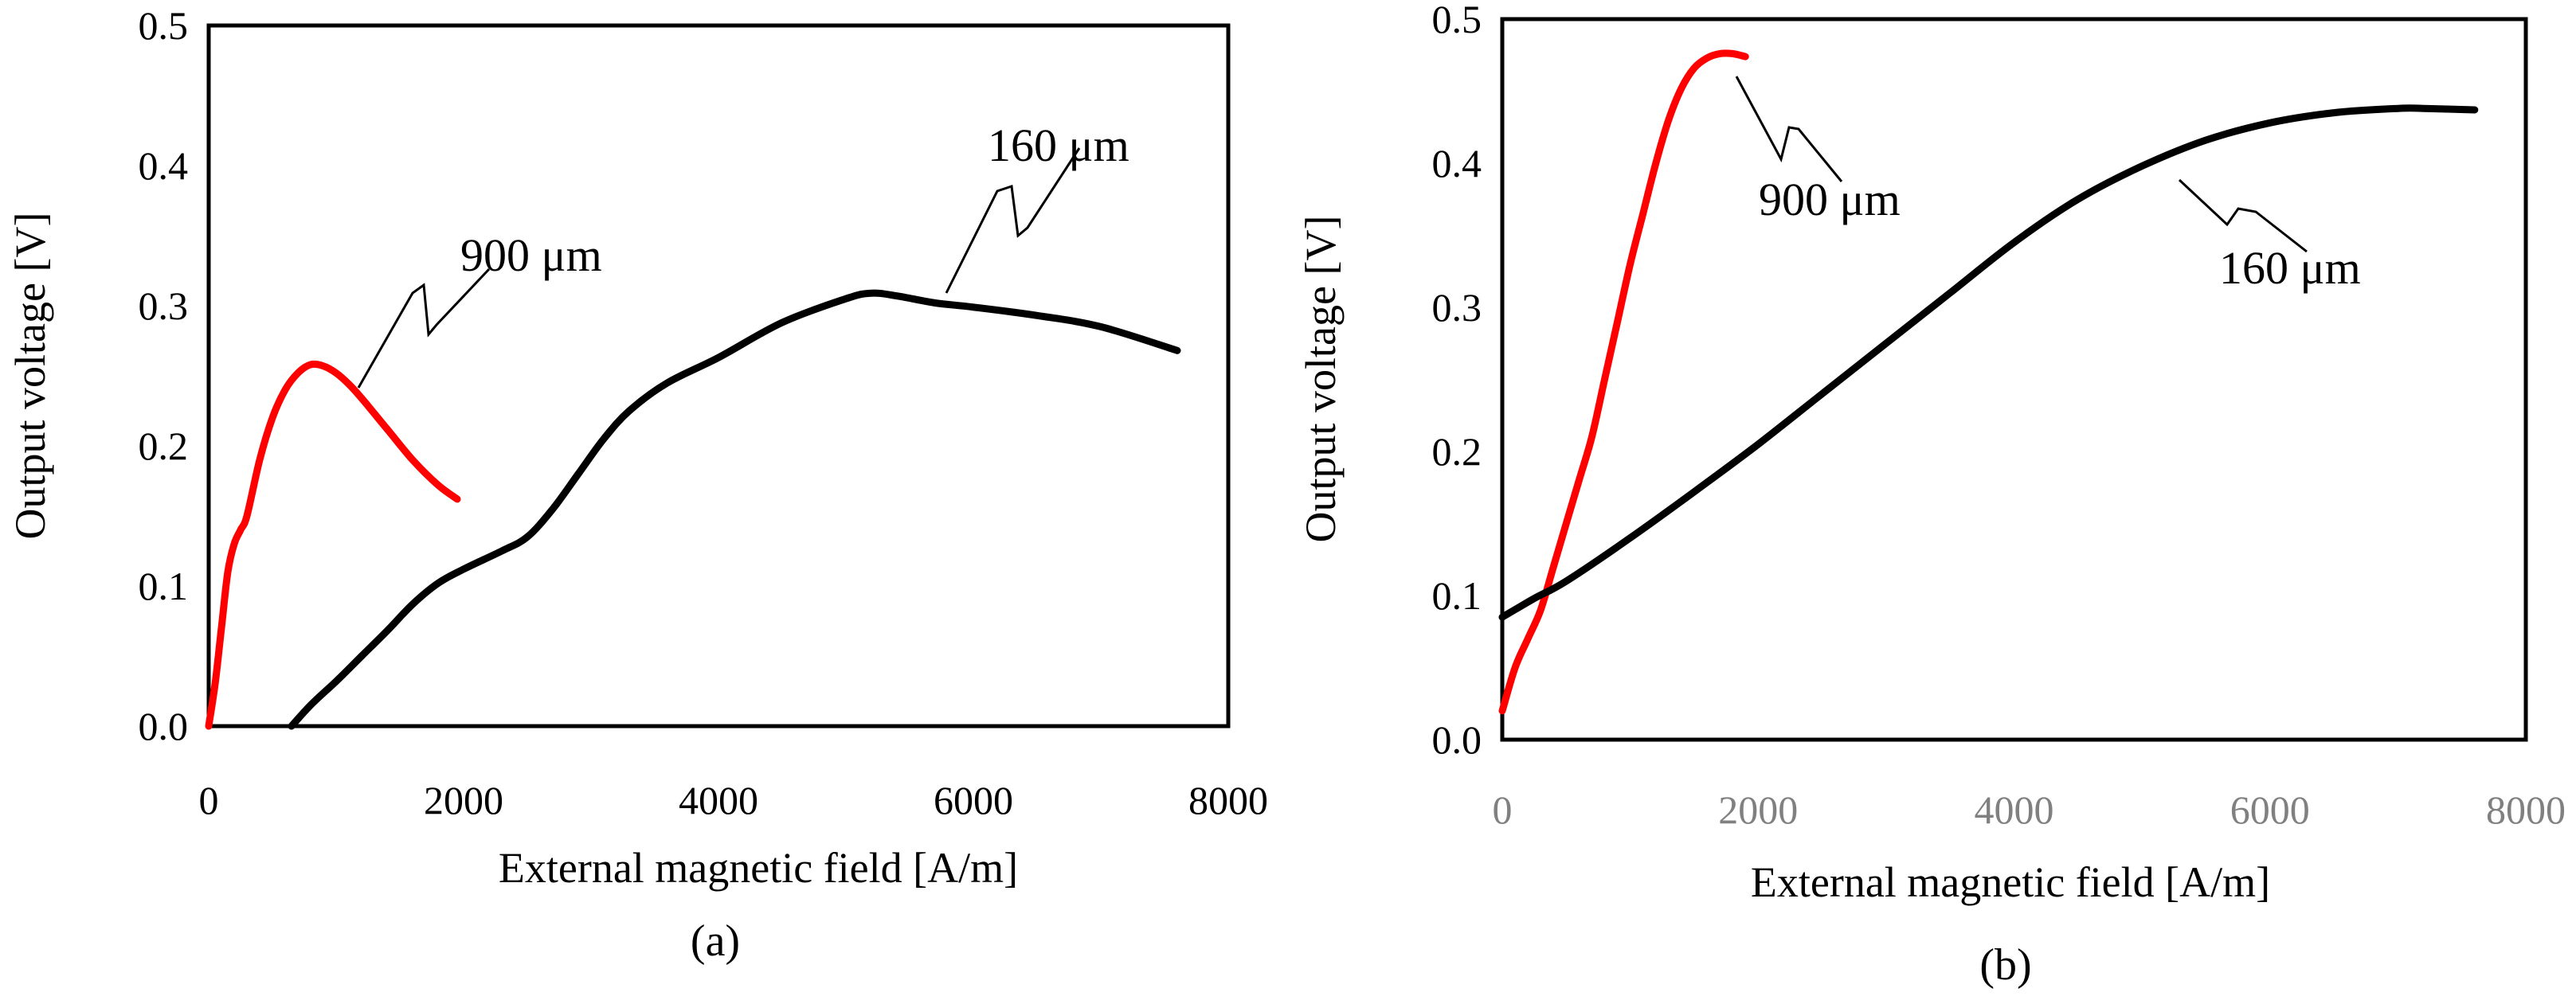  Describe the element at coordinates (2010, 882) in the screenshot. I see `x-axis-title-b: External magnetic field [A/m]` at that location.